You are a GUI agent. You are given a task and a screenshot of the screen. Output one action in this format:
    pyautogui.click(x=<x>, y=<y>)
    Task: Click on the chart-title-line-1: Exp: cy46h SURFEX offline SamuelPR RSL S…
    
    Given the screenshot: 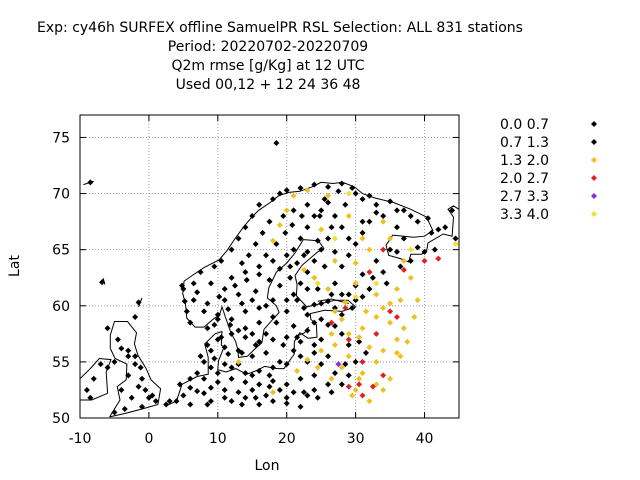 What is the action you would take?
    pyautogui.click(x=280, y=28)
    